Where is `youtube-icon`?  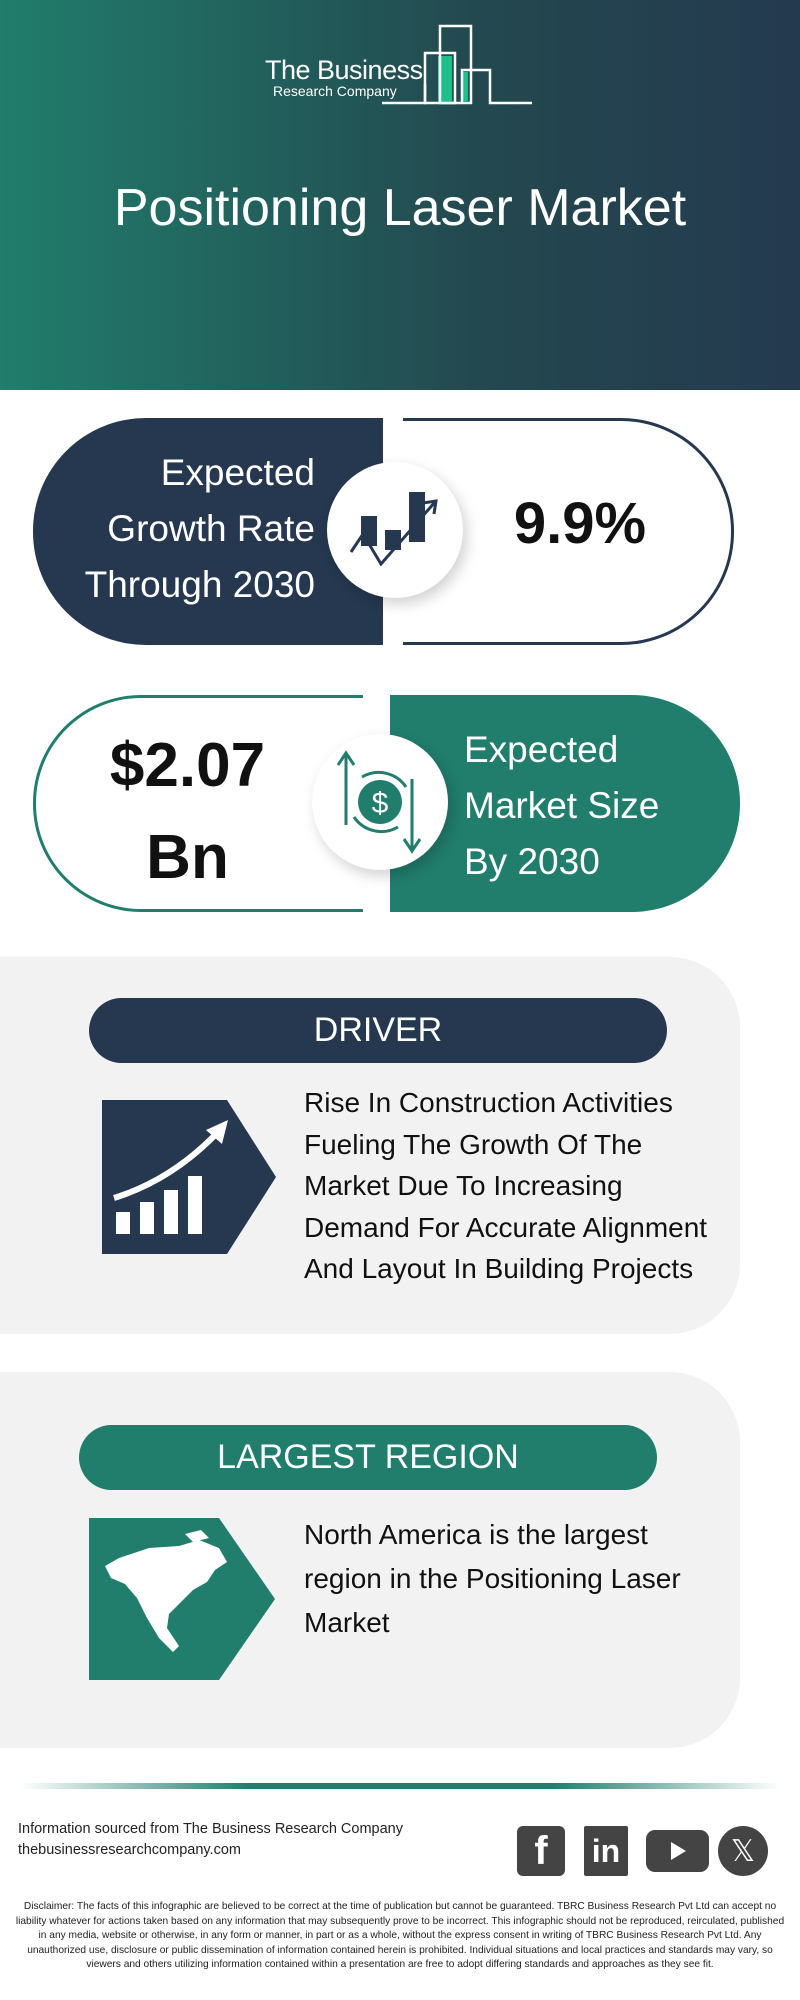 youtube-icon is located at coordinates (677, 1851).